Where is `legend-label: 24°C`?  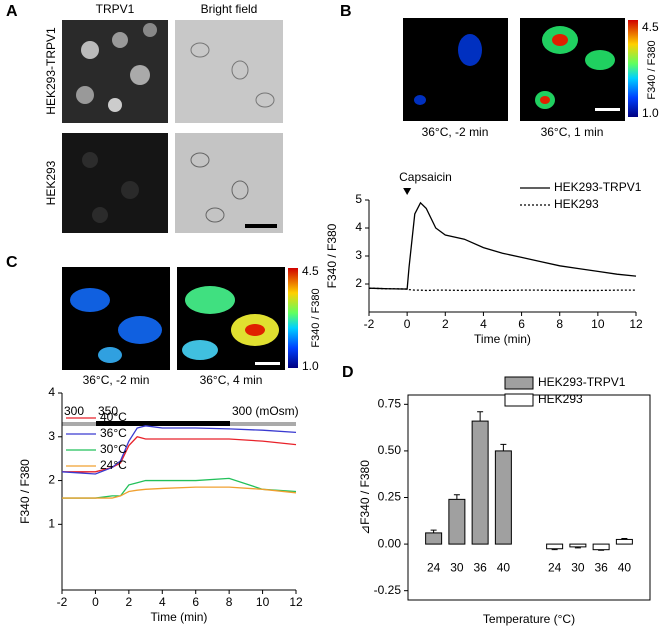 legend-label: 24°C is located at coordinates (113, 465).